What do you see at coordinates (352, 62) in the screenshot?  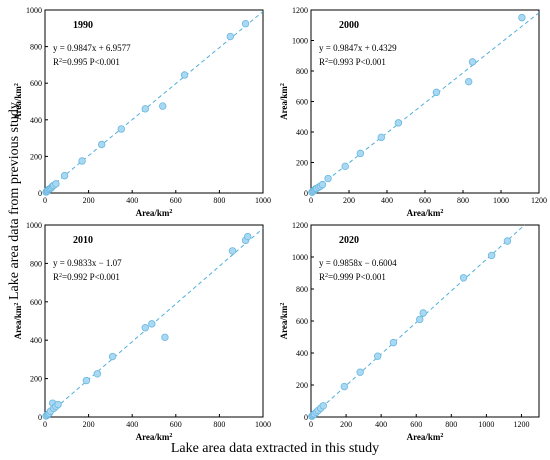 I see `regression-stats: R2=0.993 P<0.001` at bounding box center [352, 62].